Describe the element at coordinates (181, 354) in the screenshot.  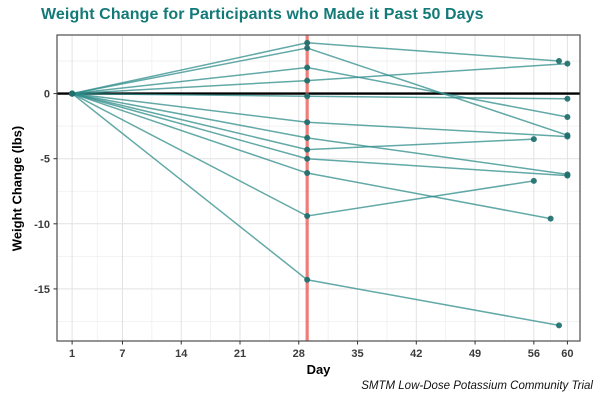
I see `x-tick-label: 14` at that location.